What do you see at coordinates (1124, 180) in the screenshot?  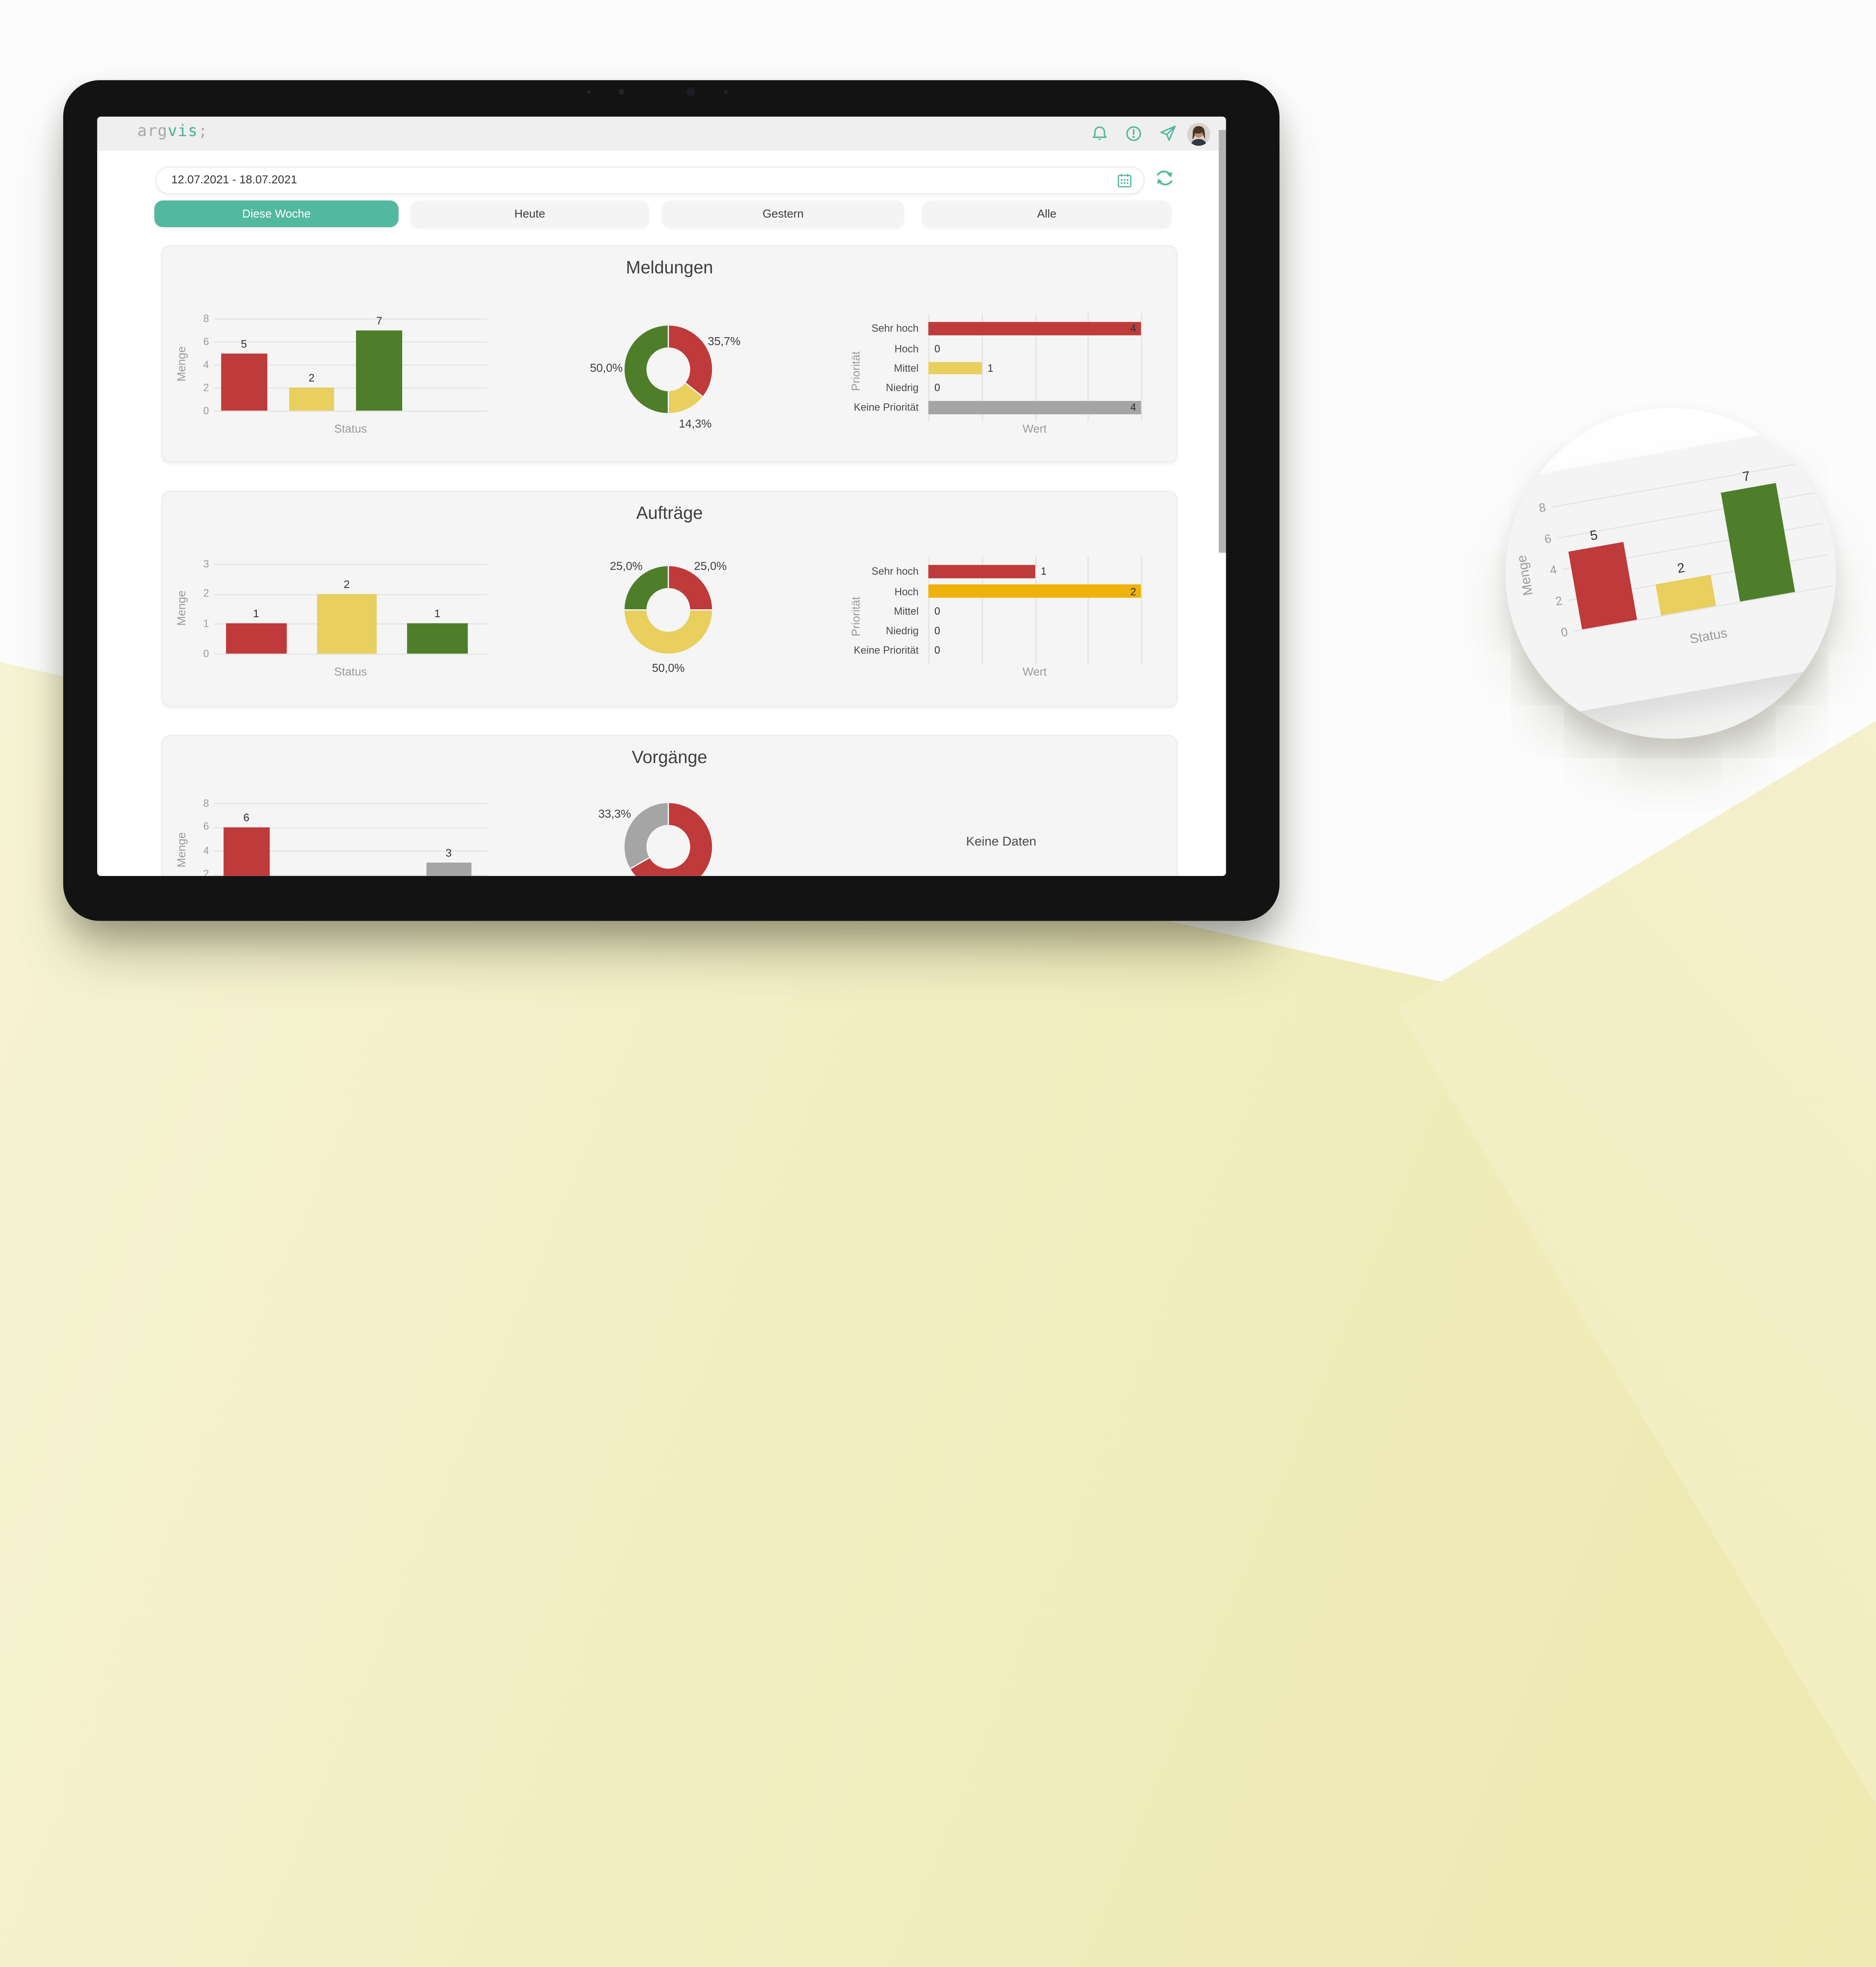 I see `calendar-icon` at bounding box center [1124, 180].